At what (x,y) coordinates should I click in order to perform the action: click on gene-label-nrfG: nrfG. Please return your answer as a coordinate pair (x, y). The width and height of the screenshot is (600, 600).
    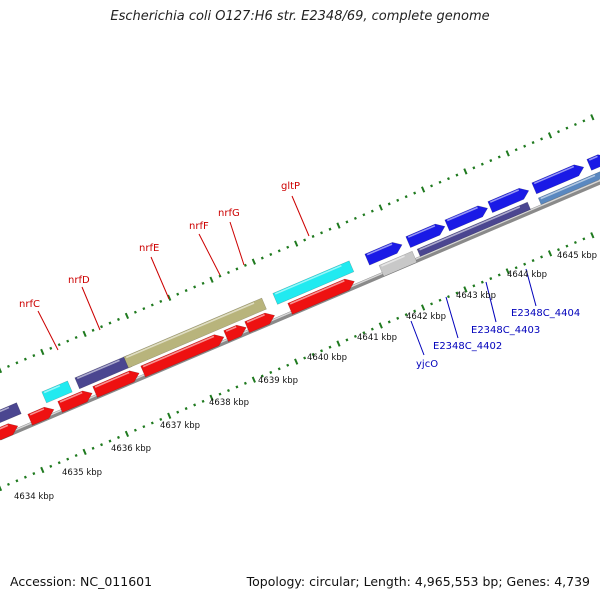
    Looking at the image, I should click on (229, 213).